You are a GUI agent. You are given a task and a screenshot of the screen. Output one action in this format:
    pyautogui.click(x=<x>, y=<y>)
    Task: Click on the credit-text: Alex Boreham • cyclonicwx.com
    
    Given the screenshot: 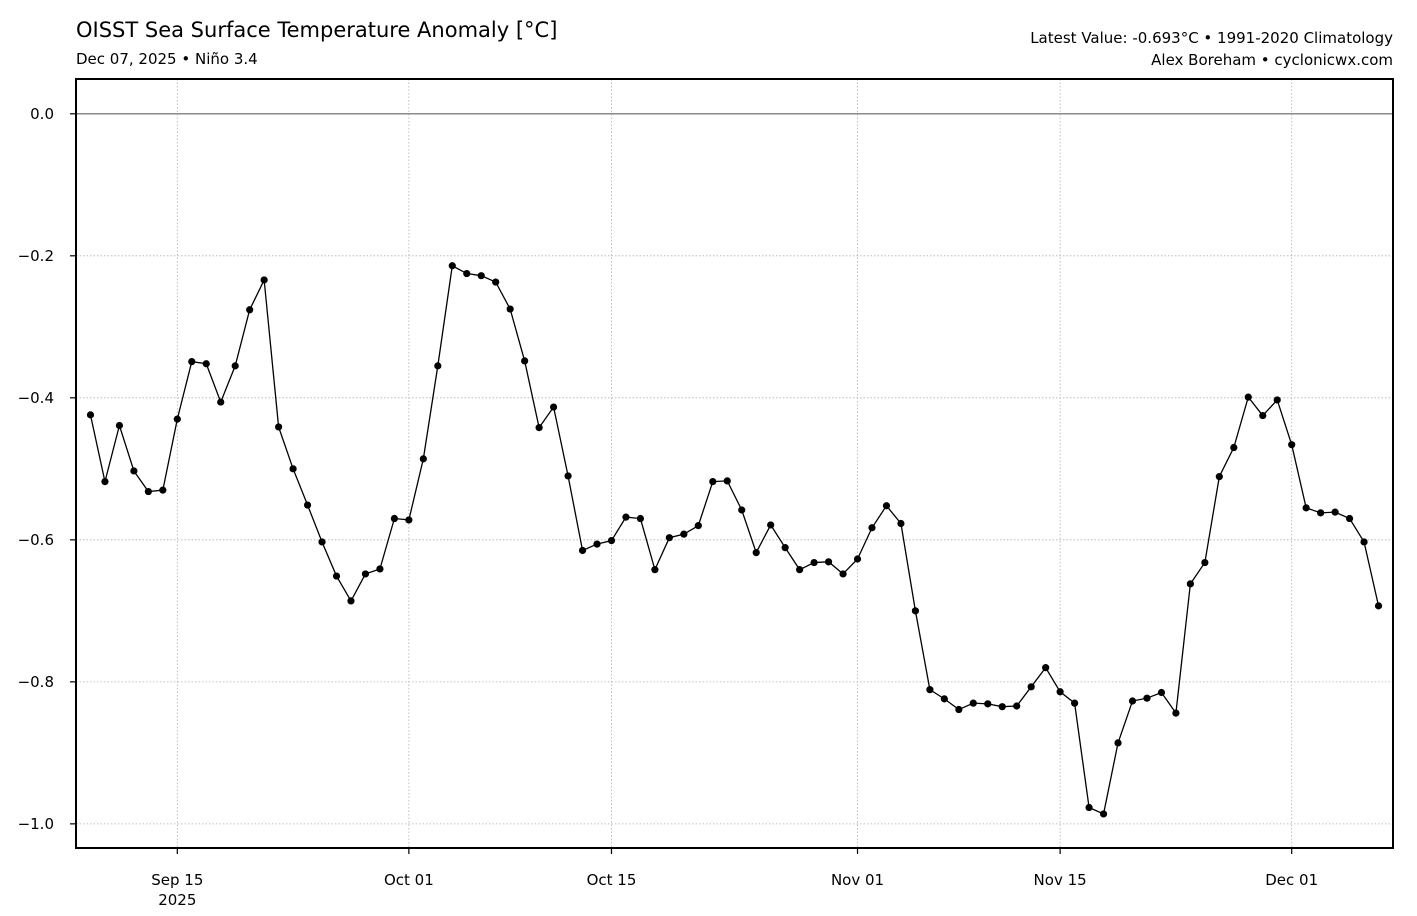 What is the action you would take?
    pyautogui.click(x=1272, y=60)
    